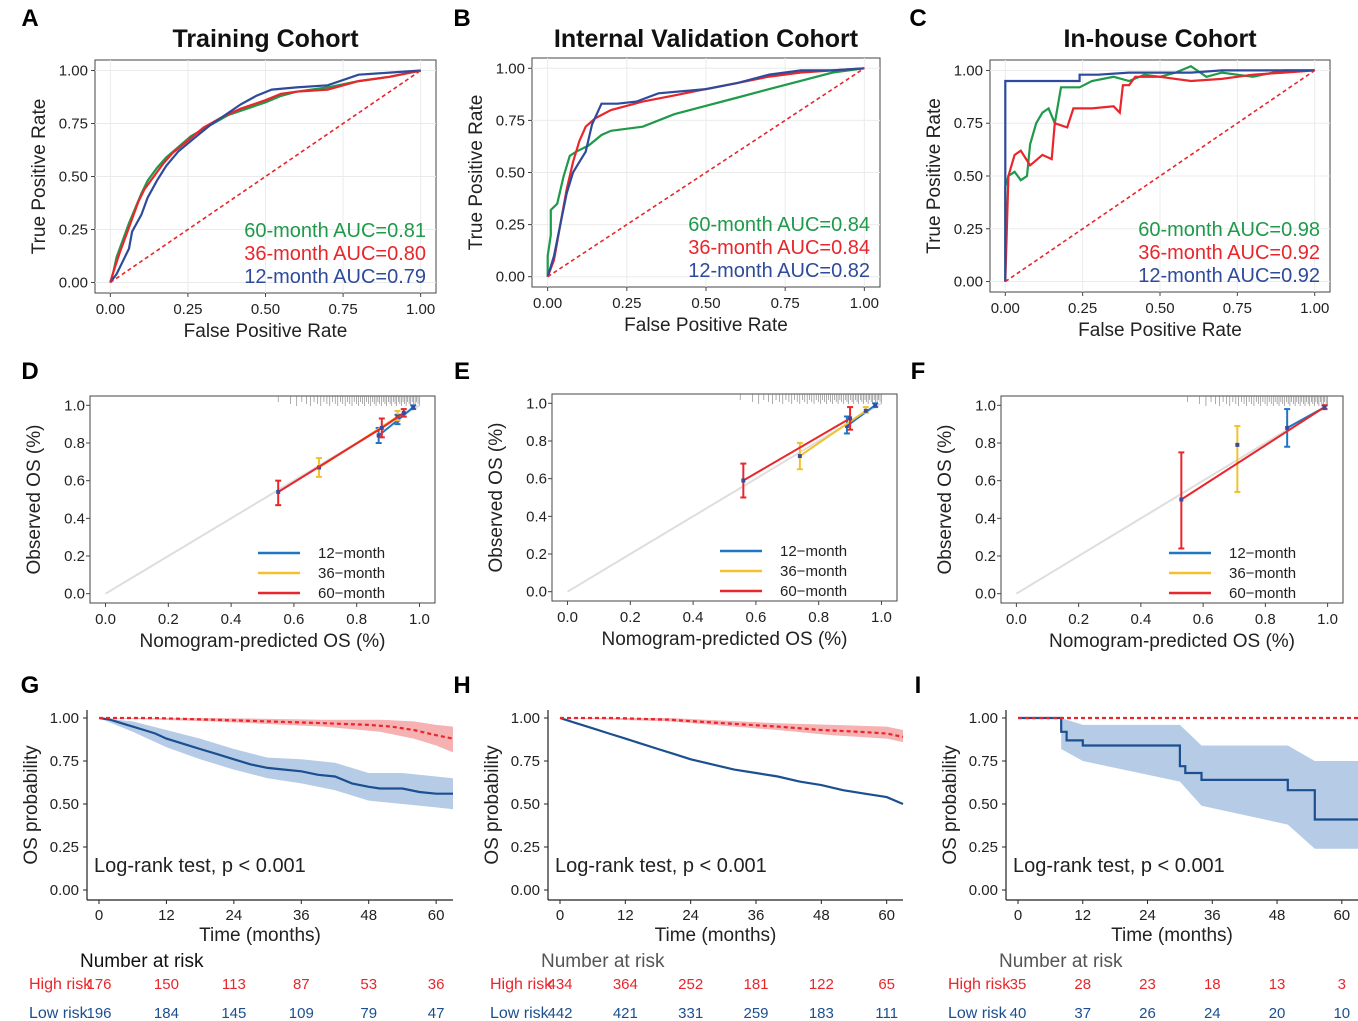 The height and width of the screenshot is (1021, 1358). Describe the element at coordinates (983, 804) in the screenshot. I see `y-tick-label: 0.50` at that location.